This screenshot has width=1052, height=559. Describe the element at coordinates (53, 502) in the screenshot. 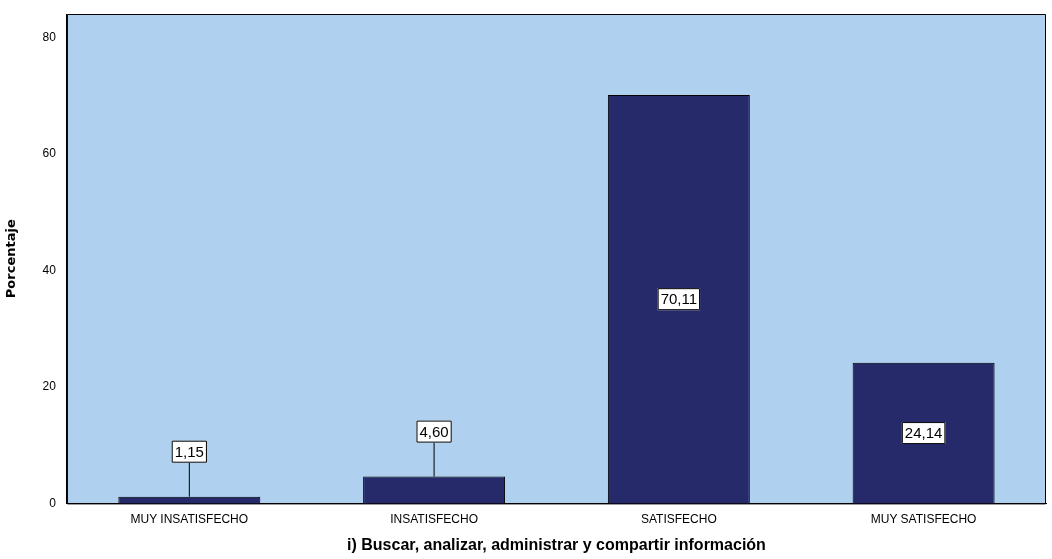

I see `y-tick-label: 0` at that location.